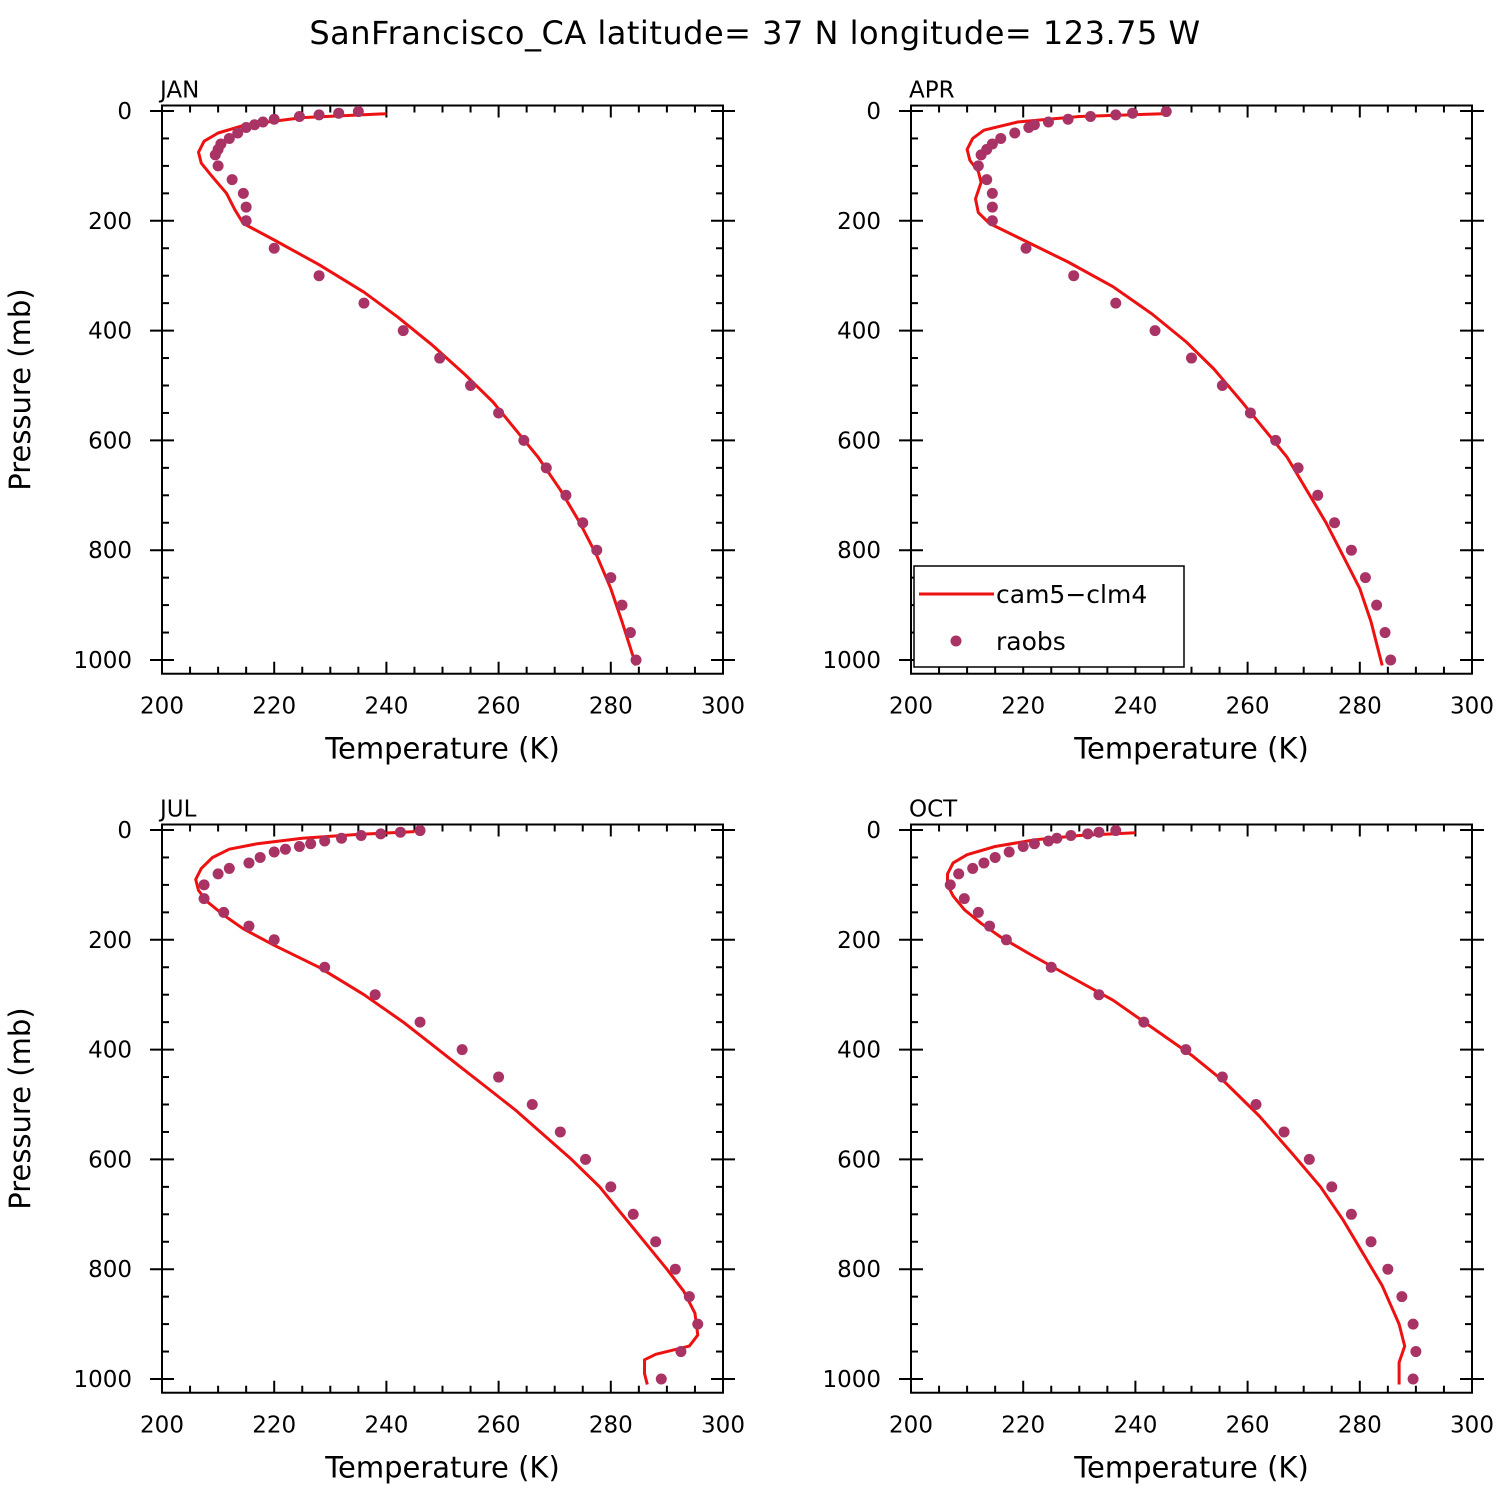 This screenshot has height=1510, width=1510. Describe the element at coordinates (1071, 594) in the screenshot. I see `legend-label-model: cam5−clm4` at that location.